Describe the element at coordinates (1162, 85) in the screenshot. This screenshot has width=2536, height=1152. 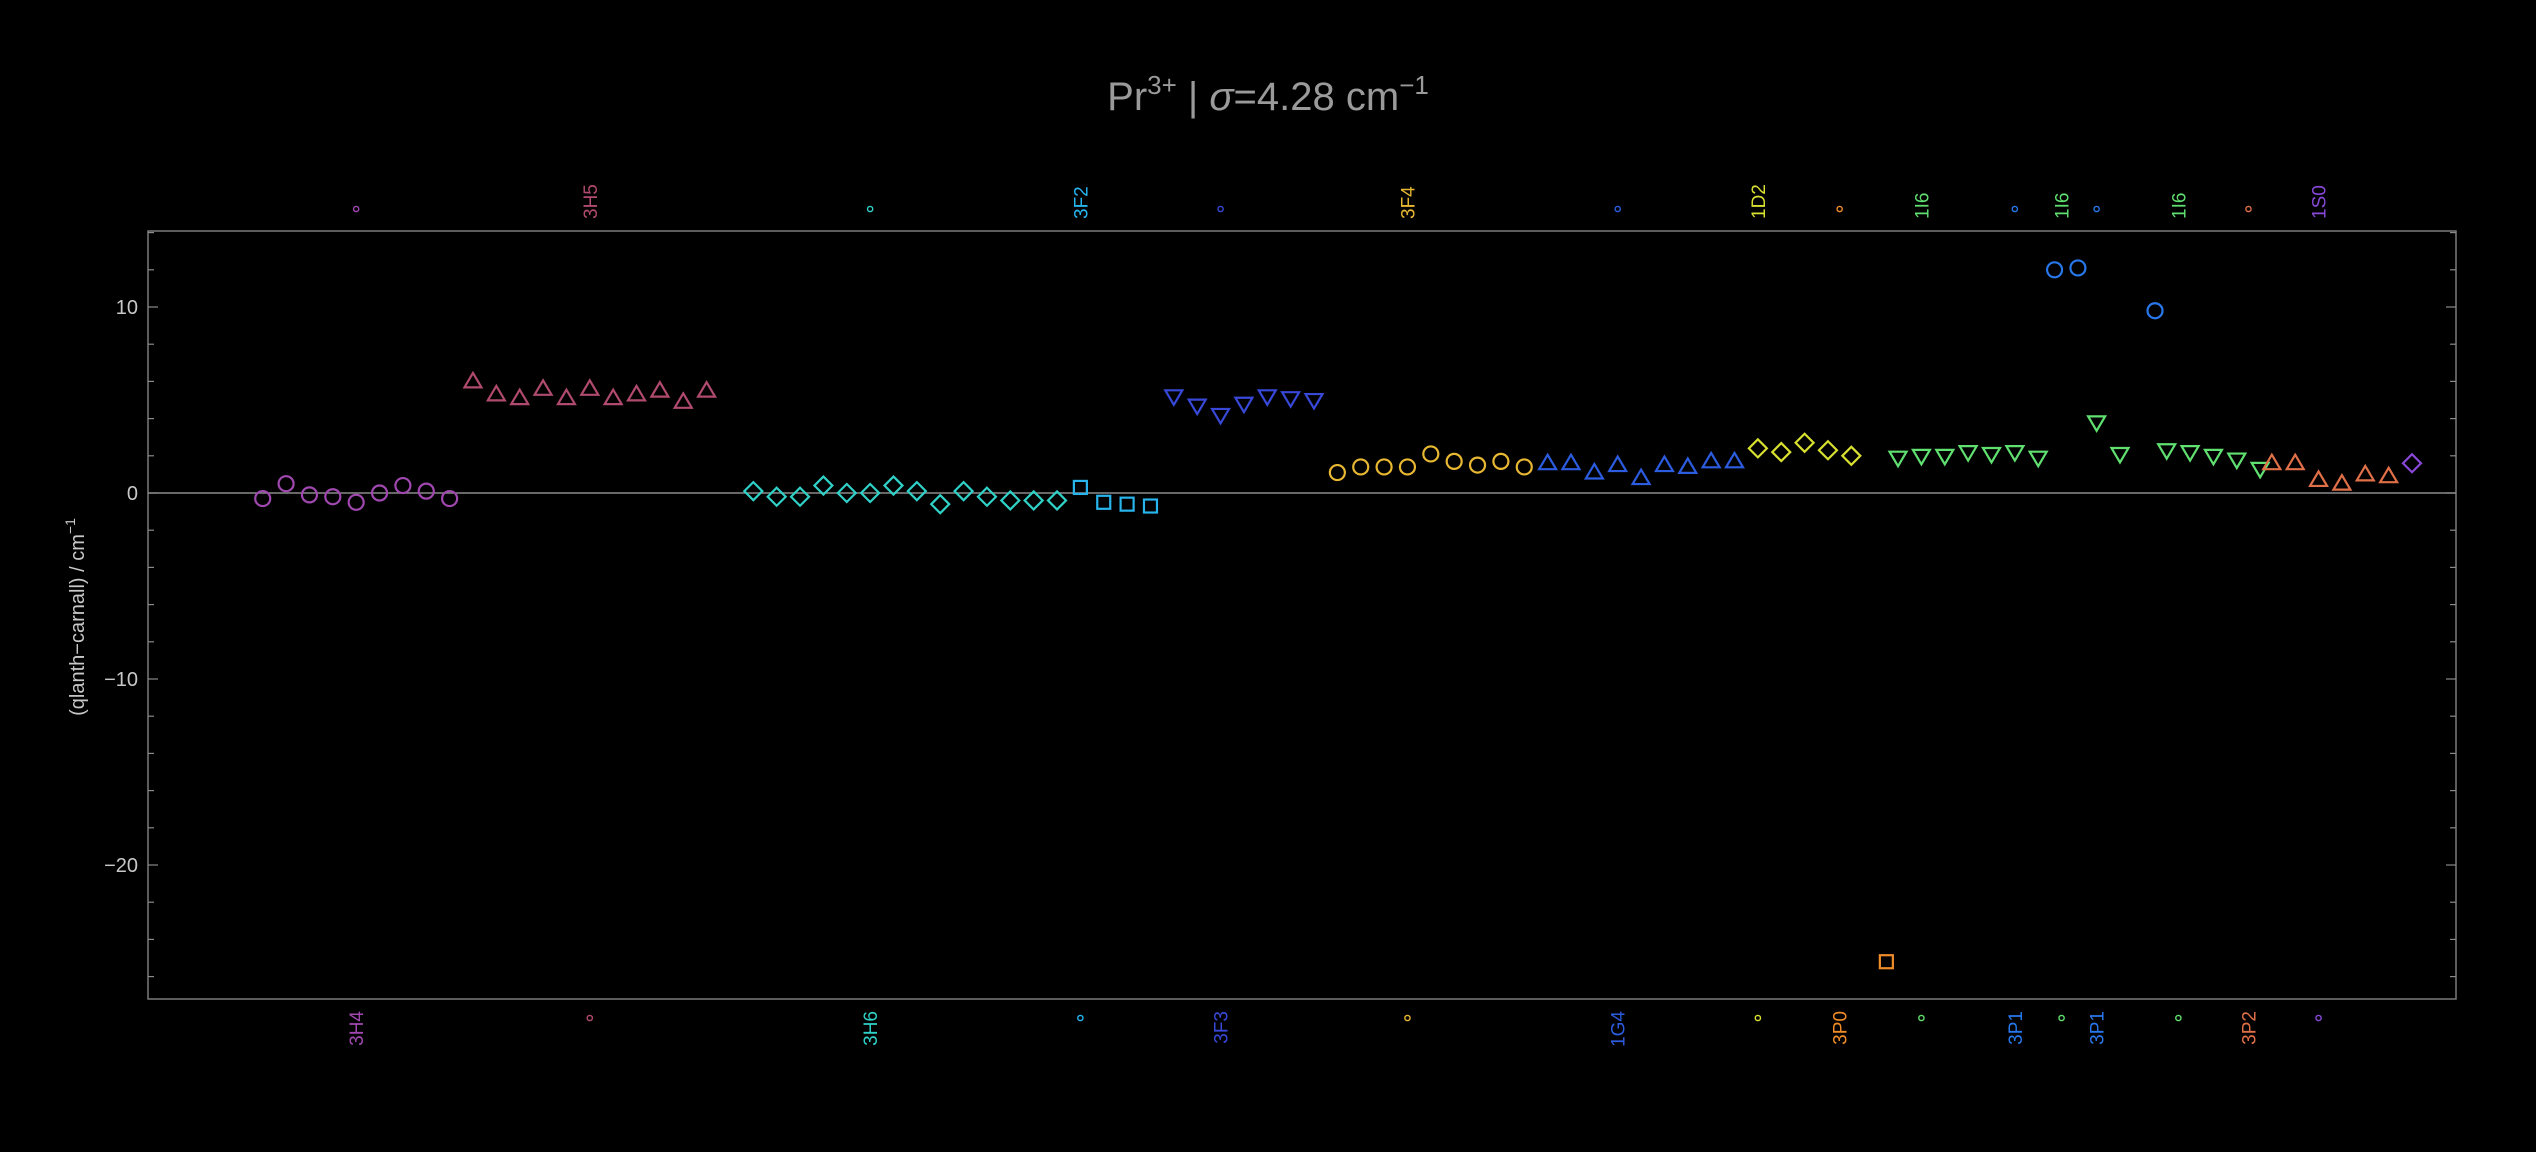
I see `title-charge: 3+` at that location.